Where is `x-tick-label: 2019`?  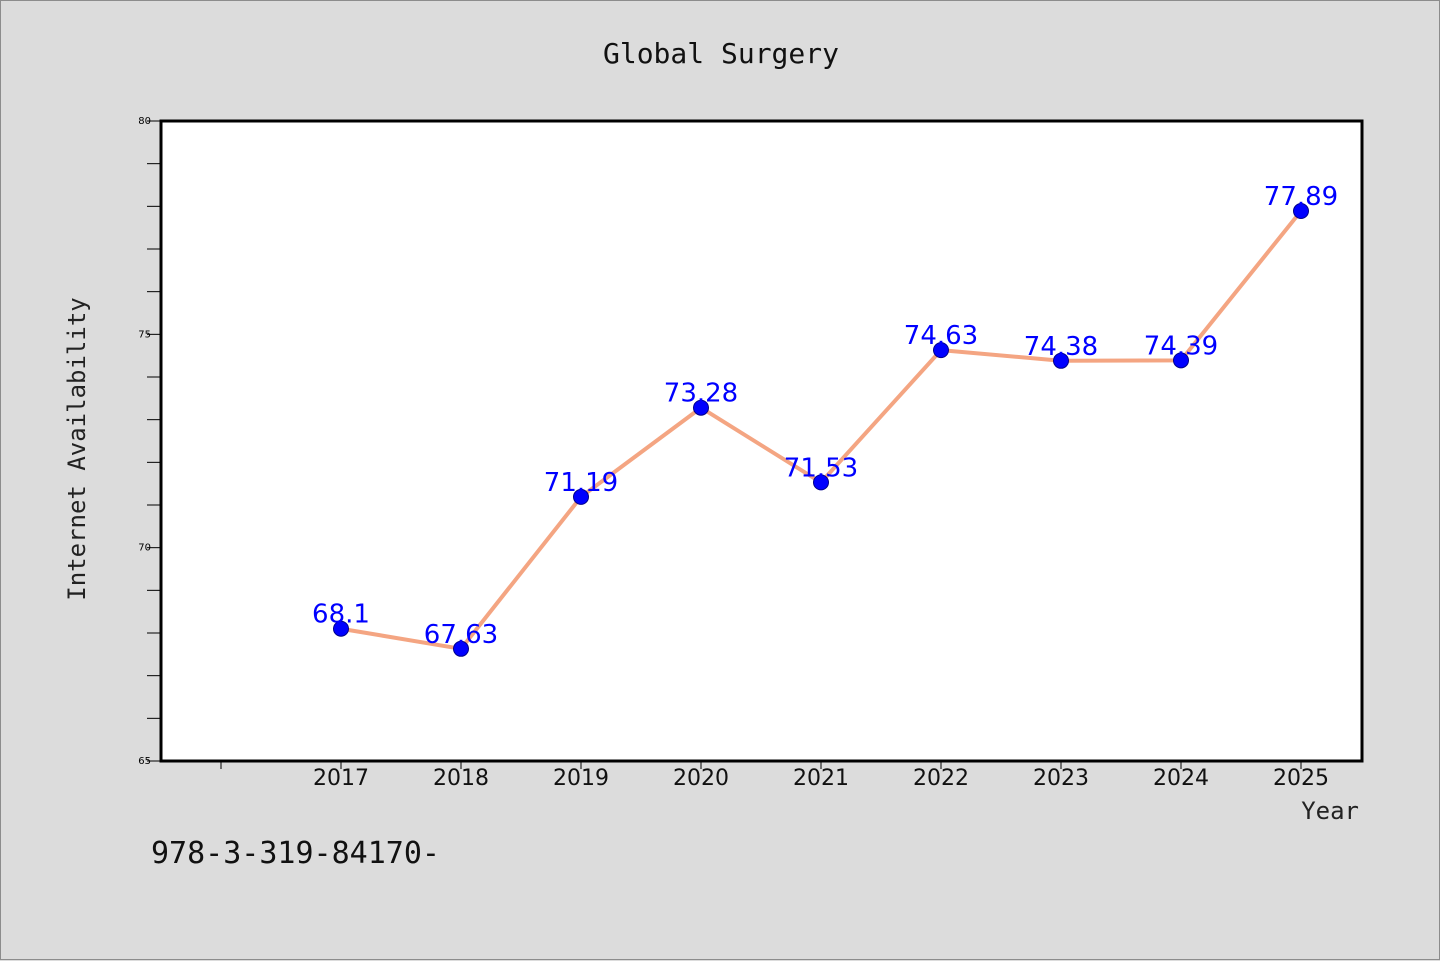 x-tick-label: 2019 is located at coordinates (581, 778).